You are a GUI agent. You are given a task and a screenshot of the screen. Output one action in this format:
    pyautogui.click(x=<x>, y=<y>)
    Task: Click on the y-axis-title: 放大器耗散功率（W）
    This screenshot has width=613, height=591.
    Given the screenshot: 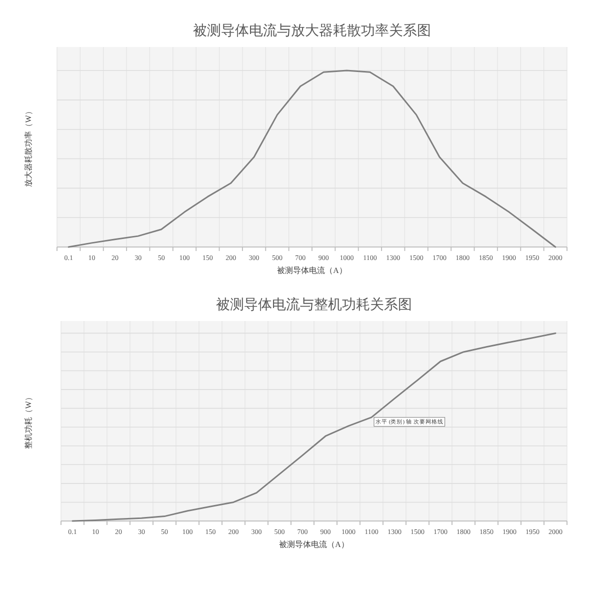 What is the action you would take?
    pyautogui.click(x=28, y=147)
    